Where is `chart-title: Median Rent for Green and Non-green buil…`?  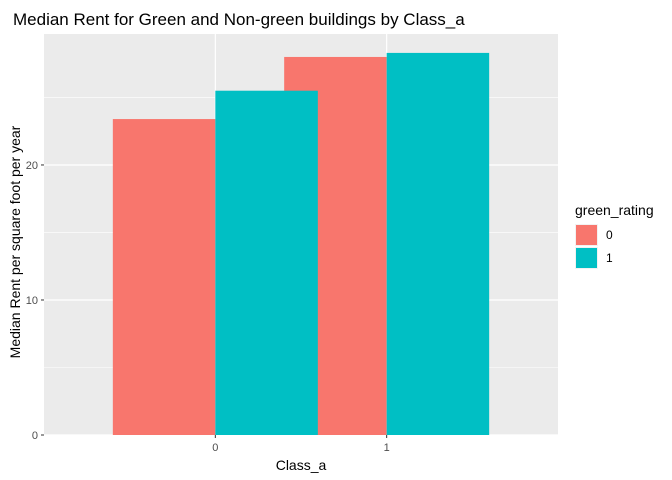
chart-title: Median Rent for Green and Non-green buil… is located at coordinates (239, 19).